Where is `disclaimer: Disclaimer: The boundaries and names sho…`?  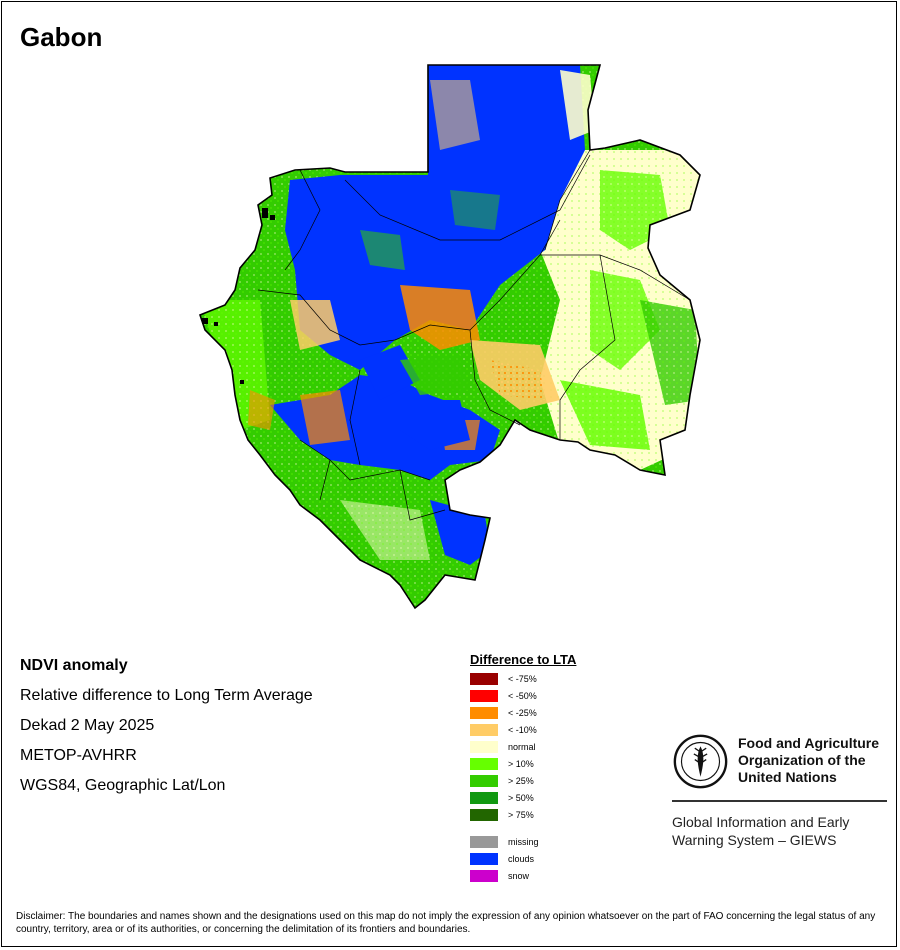
disclaimer: Disclaimer: The boundaries and names sho… is located at coordinates (446, 923).